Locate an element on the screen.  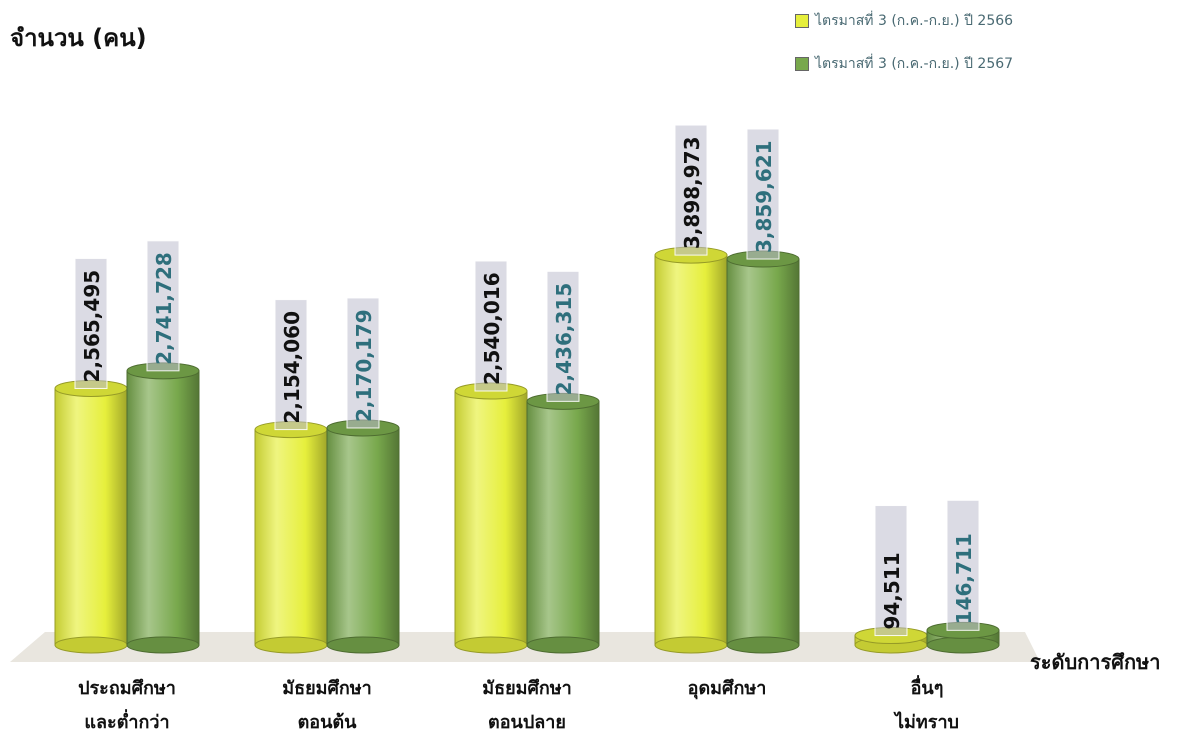
bar-2-0: 2,540,016 is located at coordinates (491, 457).